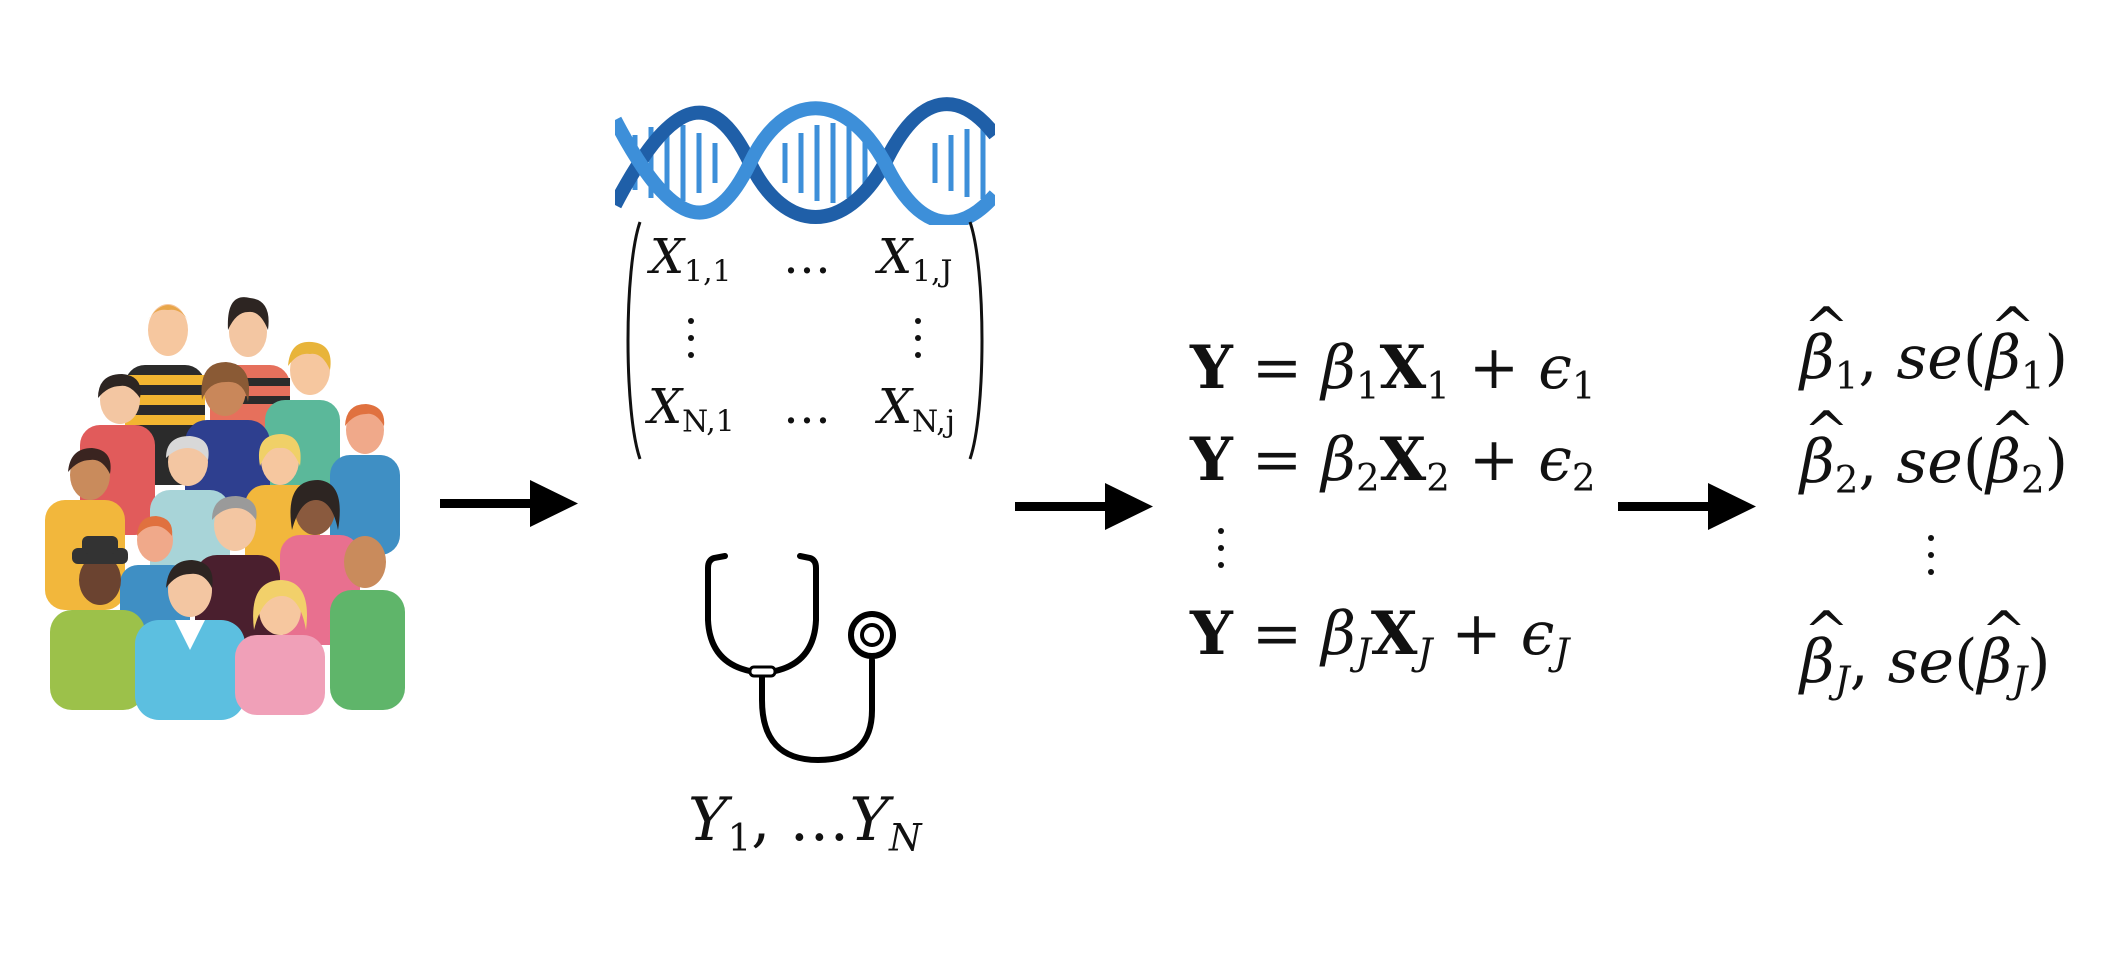 The height and width of the screenshot is (976, 2112). I want to click on estimate-result: β2, se(β2), so click(1934, 451).